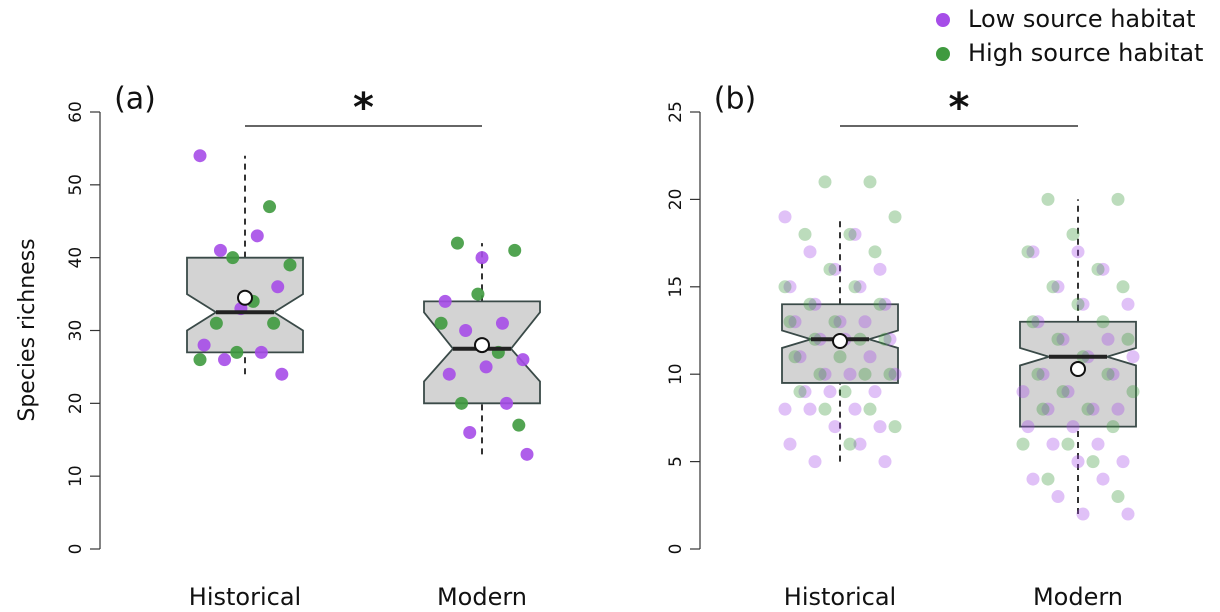  What do you see at coordinates (135, 99) in the screenshot?
I see `chart-title: (a)` at bounding box center [135, 99].